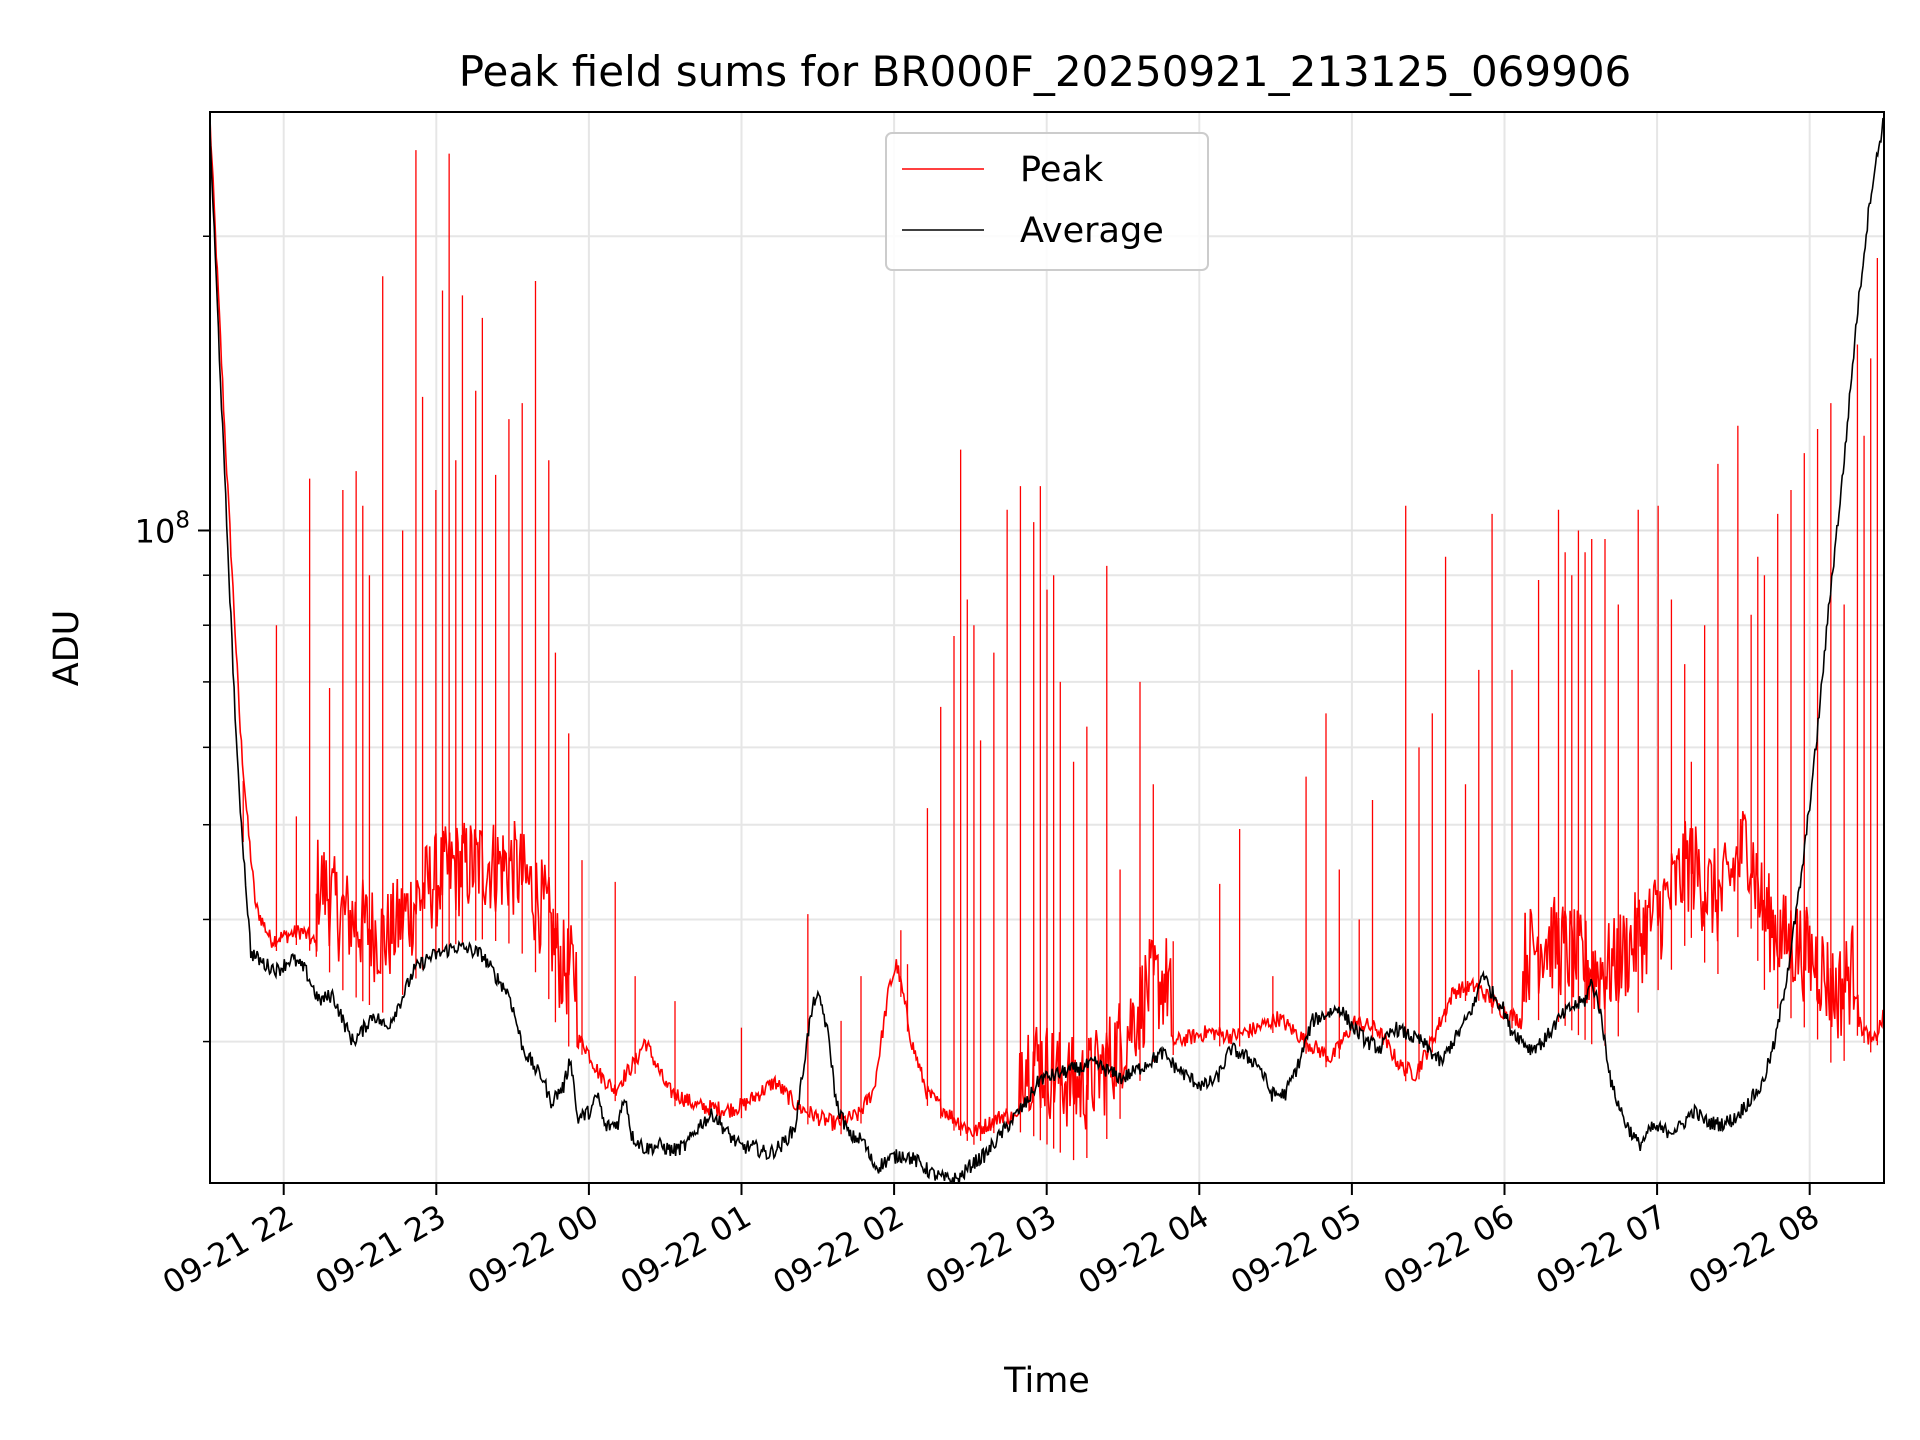 The width and height of the screenshot is (1920, 1440). What do you see at coordinates (1046, 1381) in the screenshot?
I see `x-axis-label: Time` at bounding box center [1046, 1381].